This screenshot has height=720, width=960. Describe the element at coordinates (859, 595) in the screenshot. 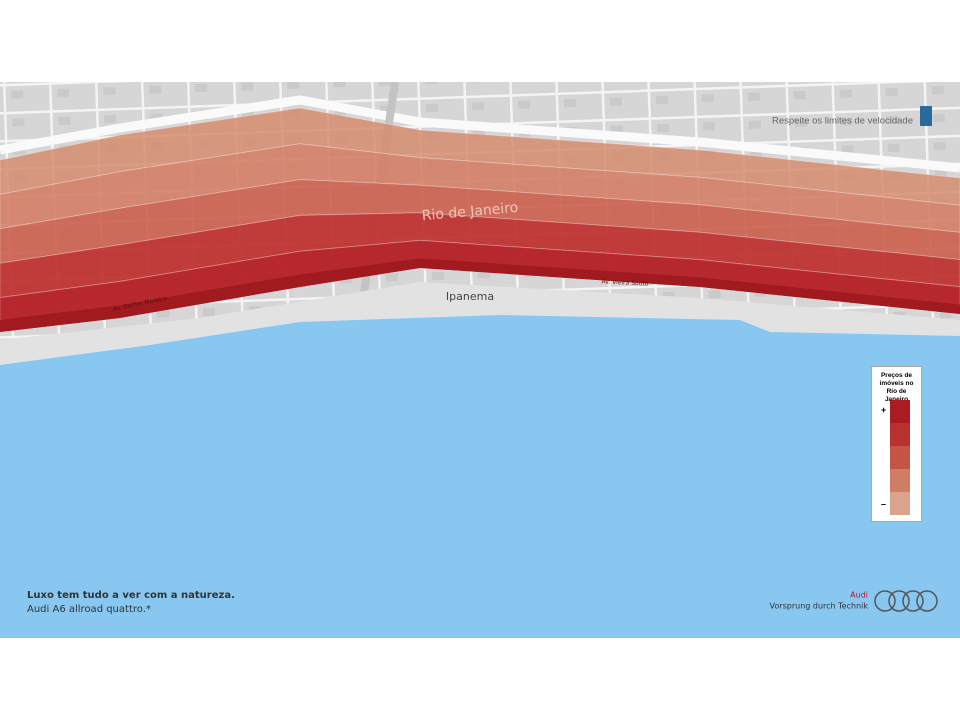

I see `brand: Audi` at that location.